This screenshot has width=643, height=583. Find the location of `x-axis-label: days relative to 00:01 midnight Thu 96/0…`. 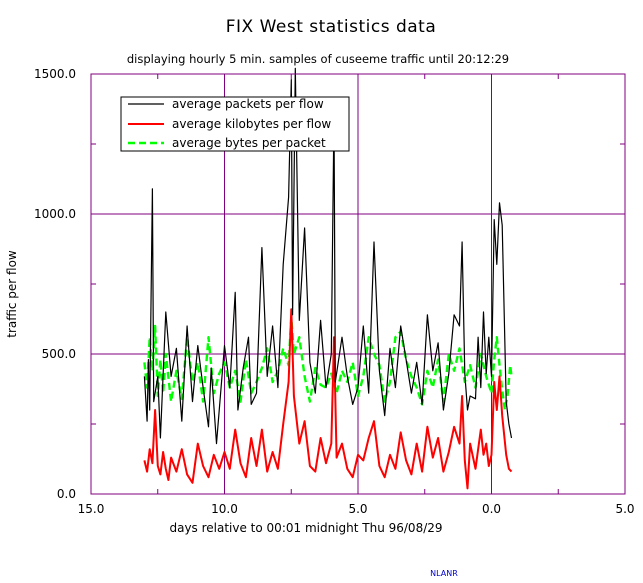

x-axis-label: days relative to 00:01 midnight Thu 96/0… is located at coordinates (305, 528).